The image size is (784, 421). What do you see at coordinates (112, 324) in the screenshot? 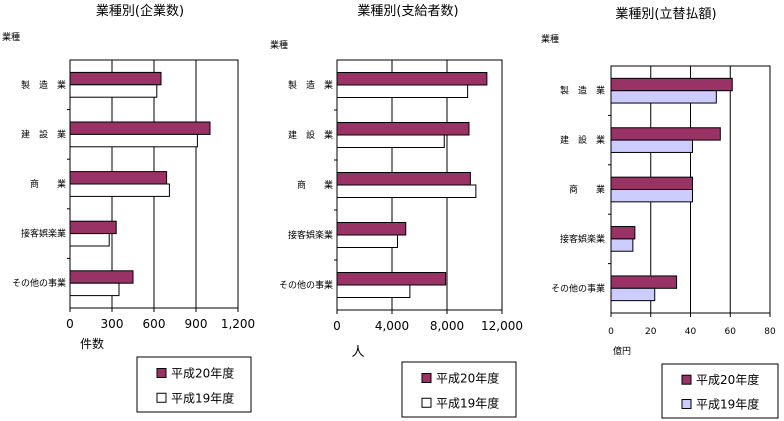
I see `x-tick-label: 300` at bounding box center [112, 324].